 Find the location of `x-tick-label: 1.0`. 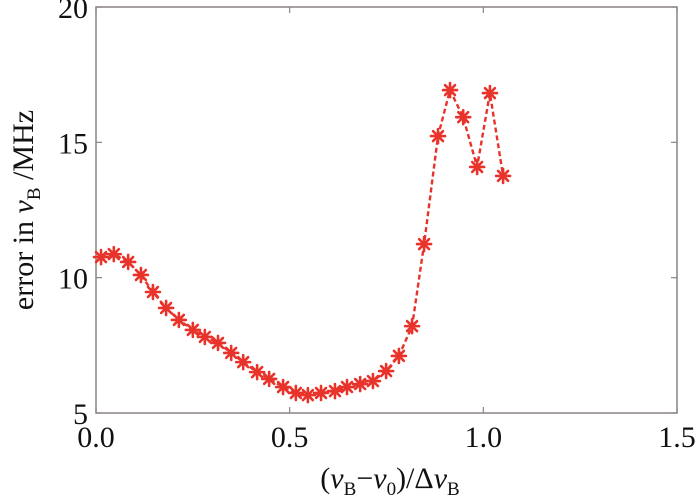

x-tick-label: 1.0 is located at coordinates (484, 437).